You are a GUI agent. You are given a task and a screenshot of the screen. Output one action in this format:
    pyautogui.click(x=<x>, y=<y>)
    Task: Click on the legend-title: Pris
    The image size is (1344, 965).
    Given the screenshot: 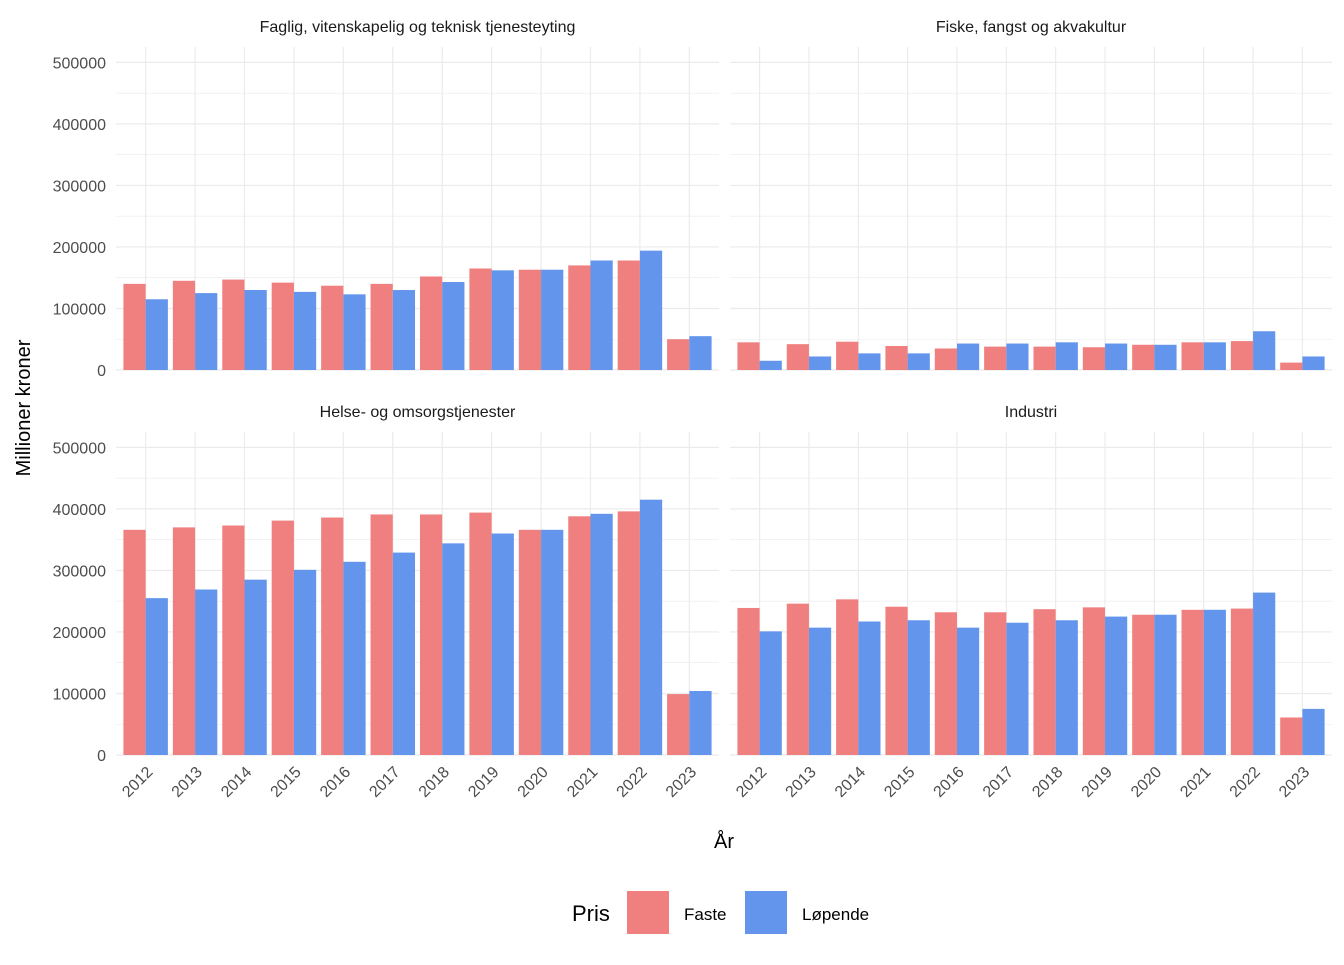 What is the action you would take?
    pyautogui.click(x=591, y=913)
    